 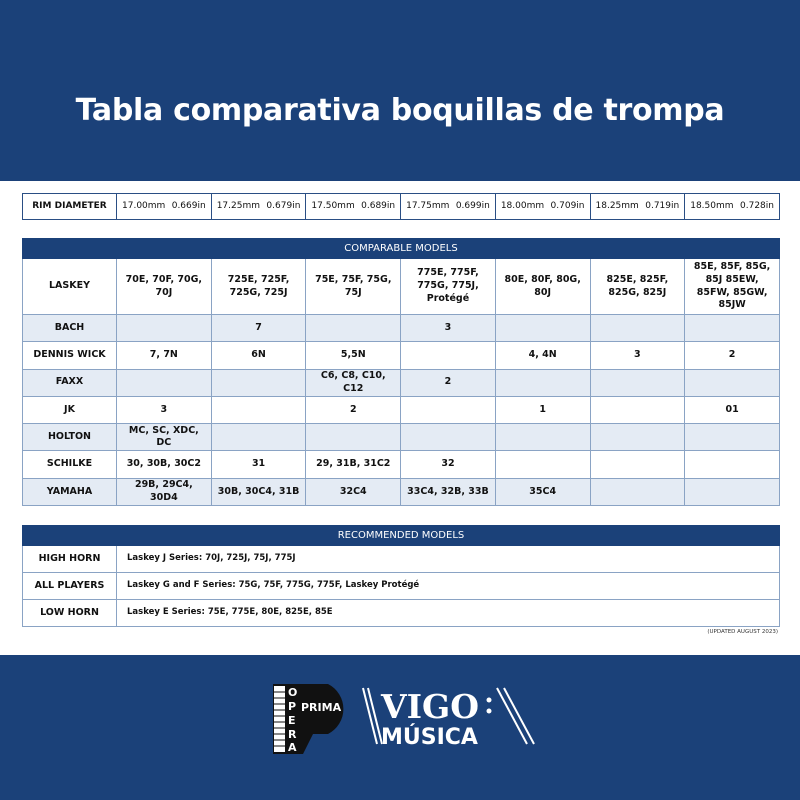 What do you see at coordinates (401, 535) in the screenshot?
I see `recommended-header: RECOMMENDED MODELS` at bounding box center [401, 535].